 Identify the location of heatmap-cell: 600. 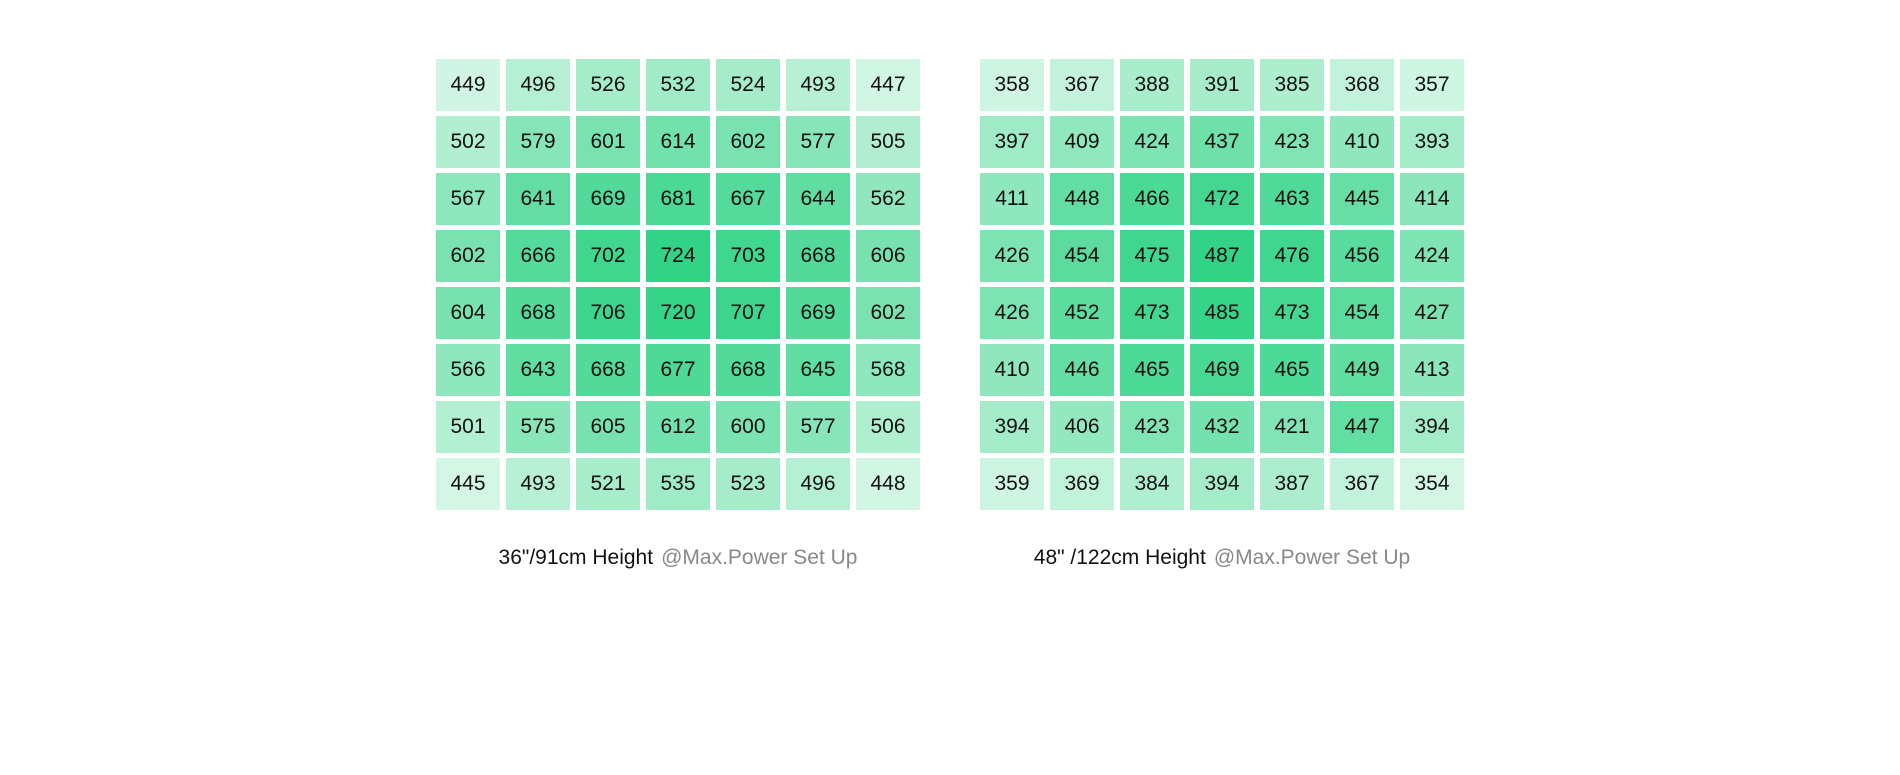
(748, 427).